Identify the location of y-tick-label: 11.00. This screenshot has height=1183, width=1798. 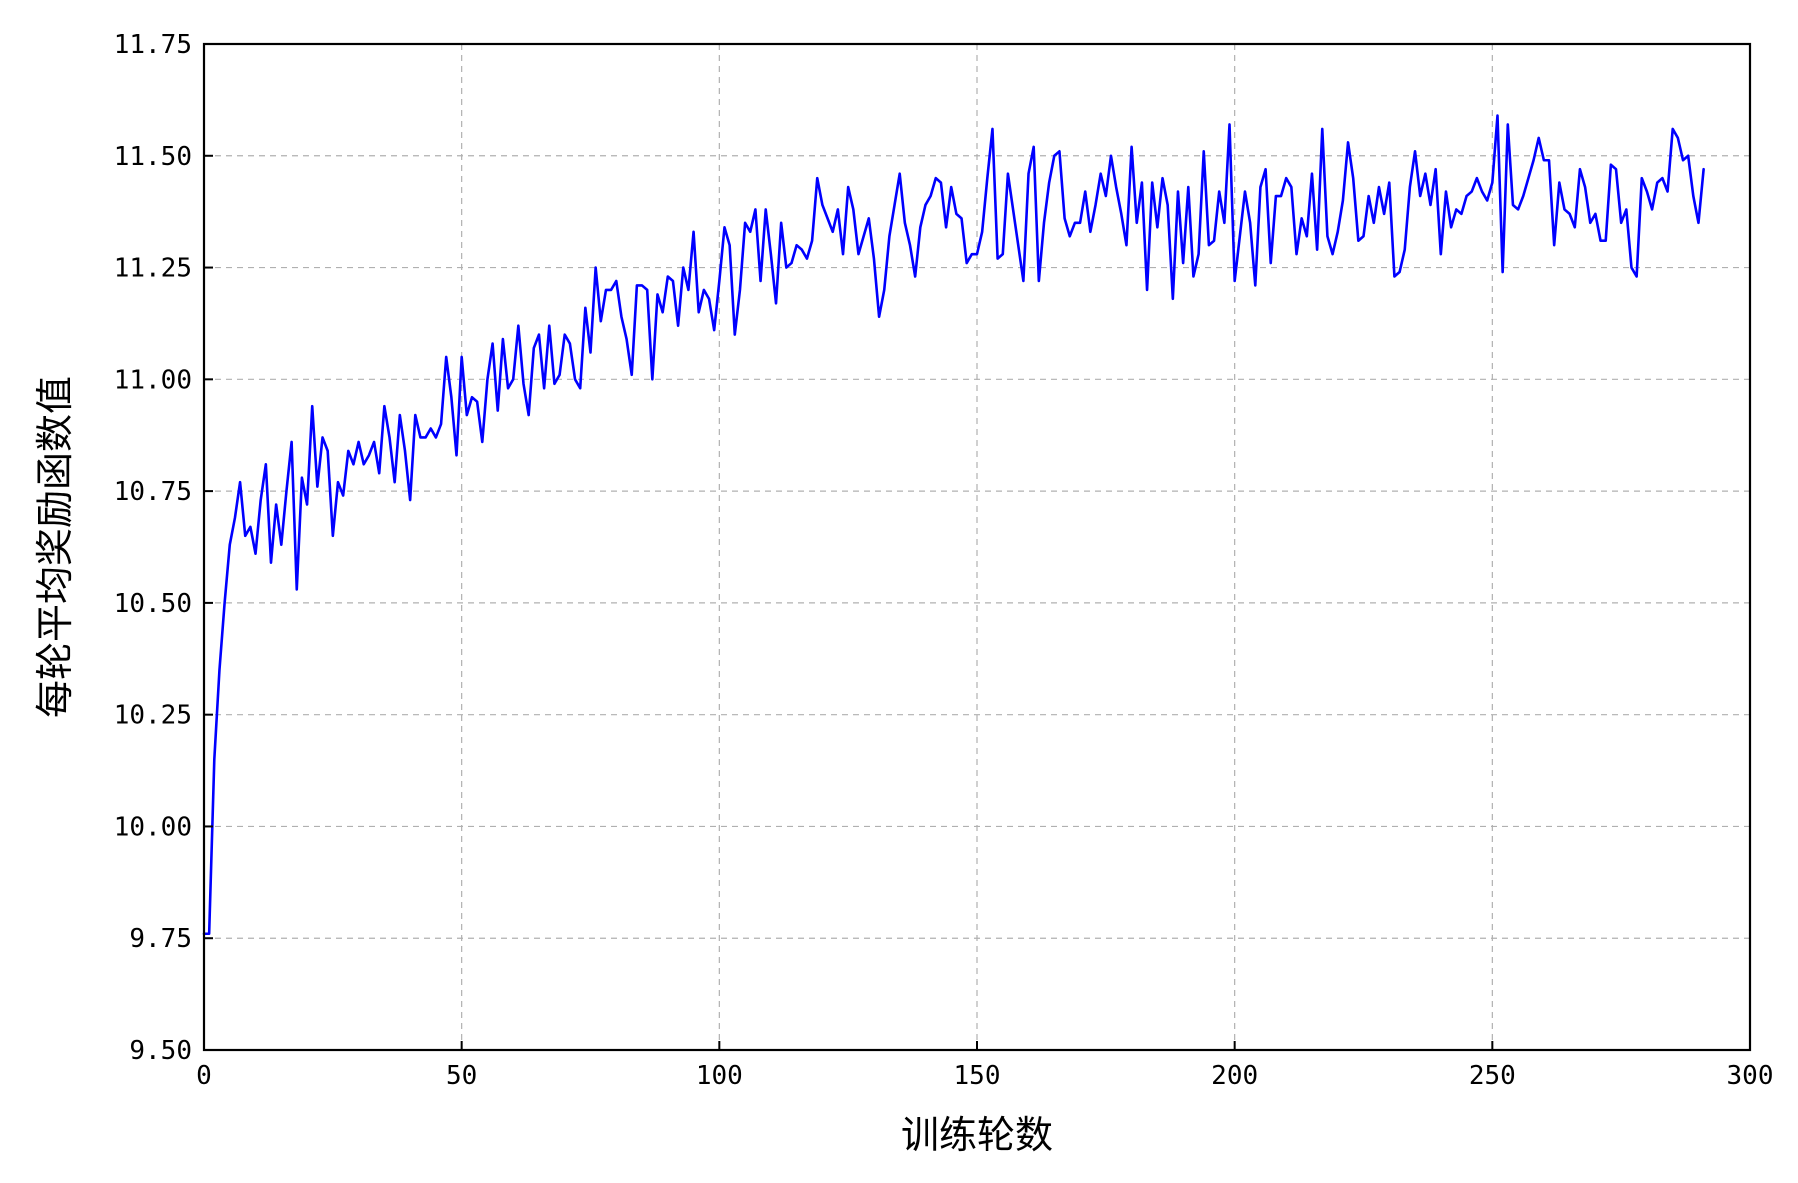
(153, 380).